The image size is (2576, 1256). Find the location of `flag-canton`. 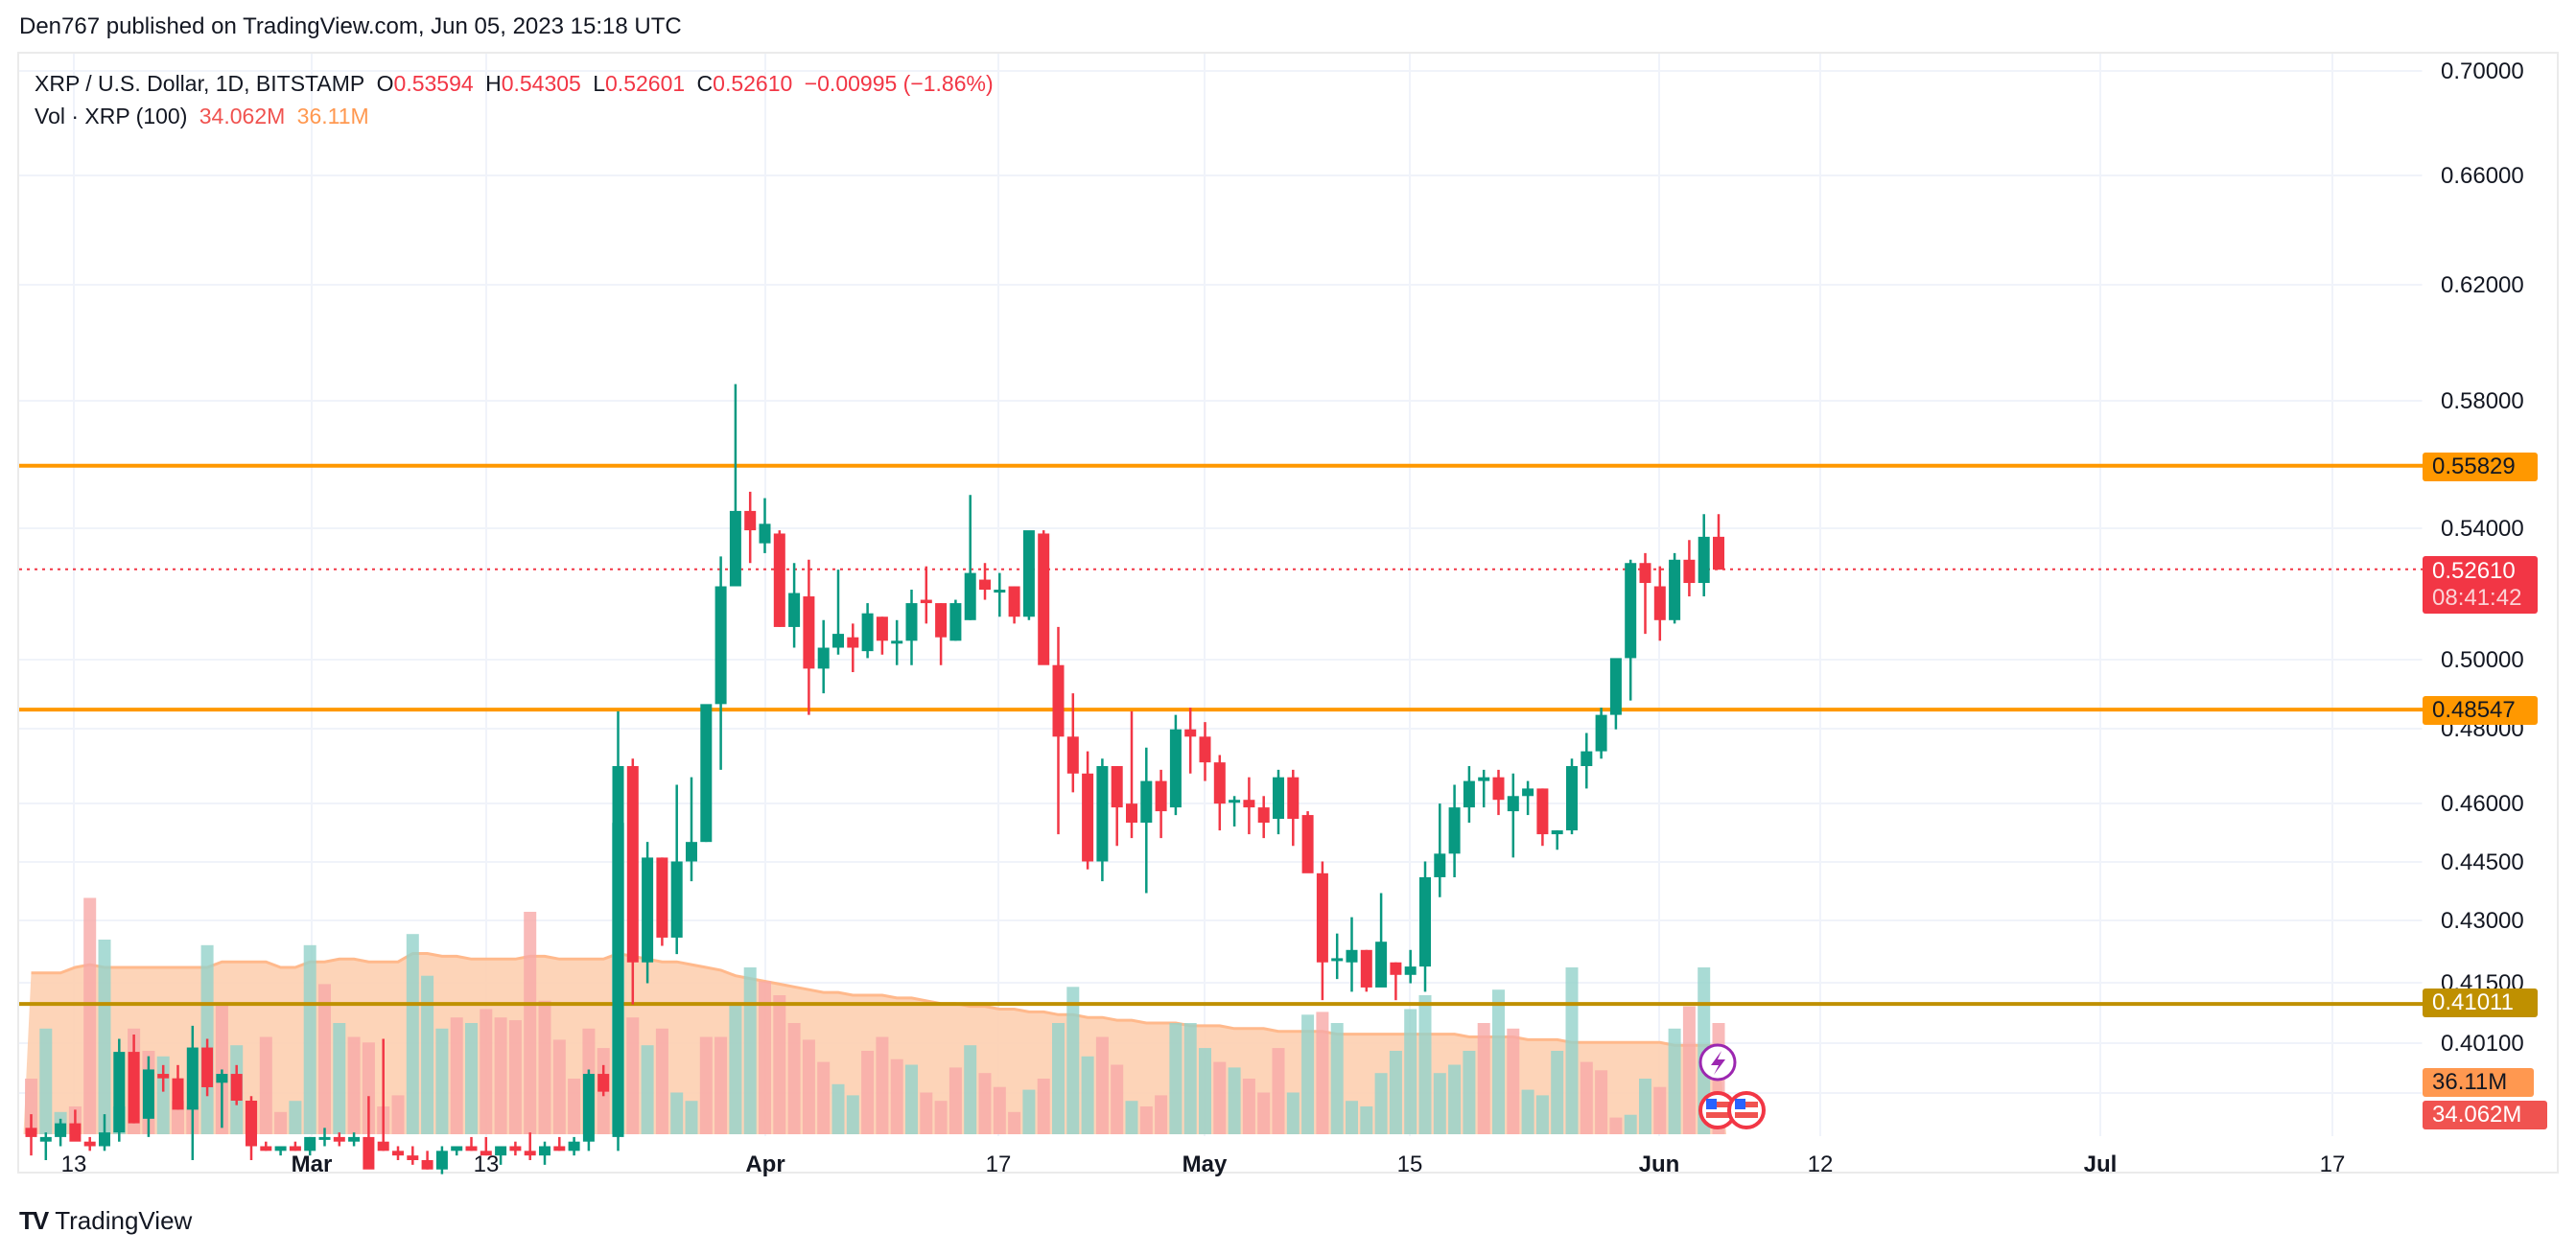

flag-canton is located at coordinates (1740, 1104).